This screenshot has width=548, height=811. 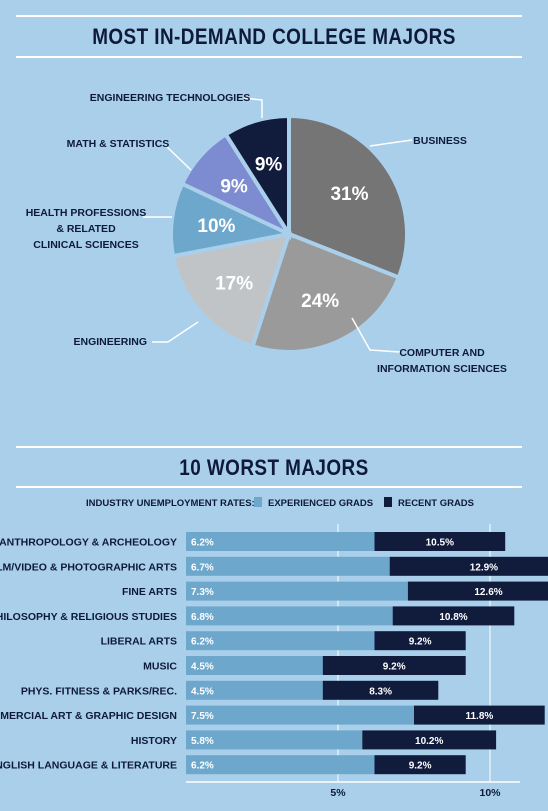 What do you see at coordinates (274, 36) in the screenshot?
I see `pie-chart-title: MOST IN-DEMAND COLLEGE MAJORS` at bounding box center [274, 36].